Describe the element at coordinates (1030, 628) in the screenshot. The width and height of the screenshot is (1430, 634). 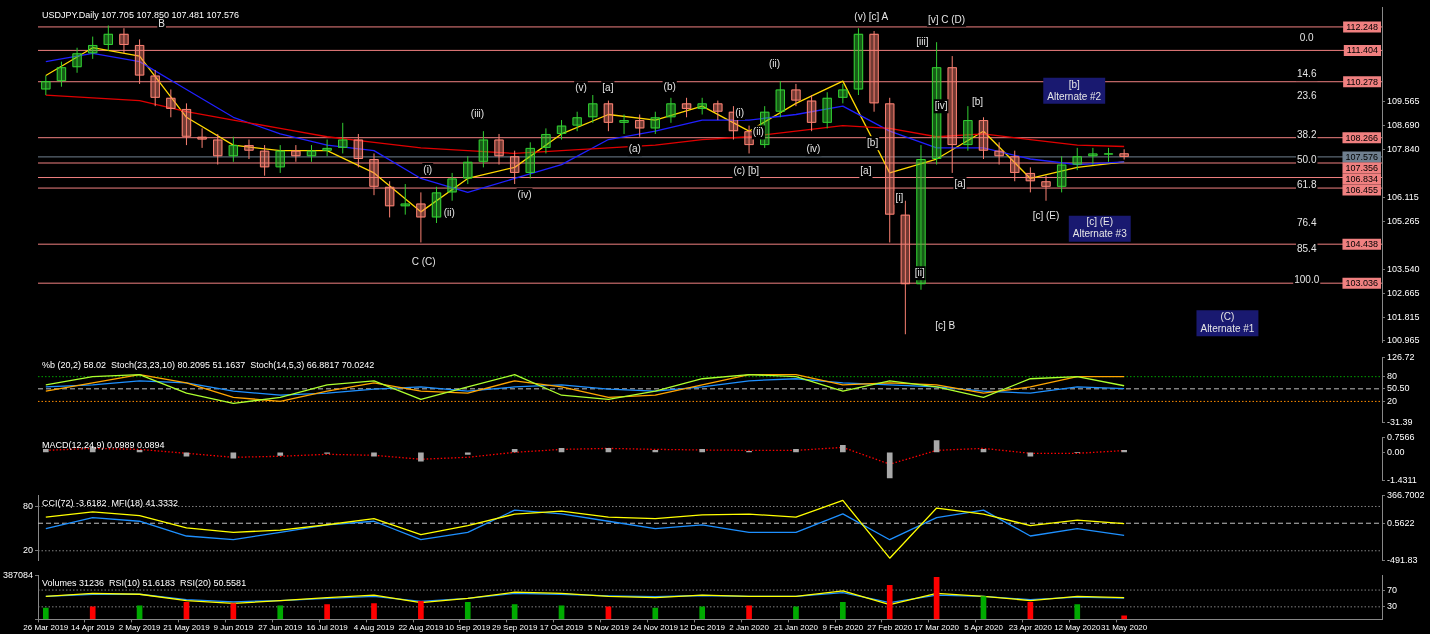
I see `x-tick-label: 23 Apr 2020` at that location.